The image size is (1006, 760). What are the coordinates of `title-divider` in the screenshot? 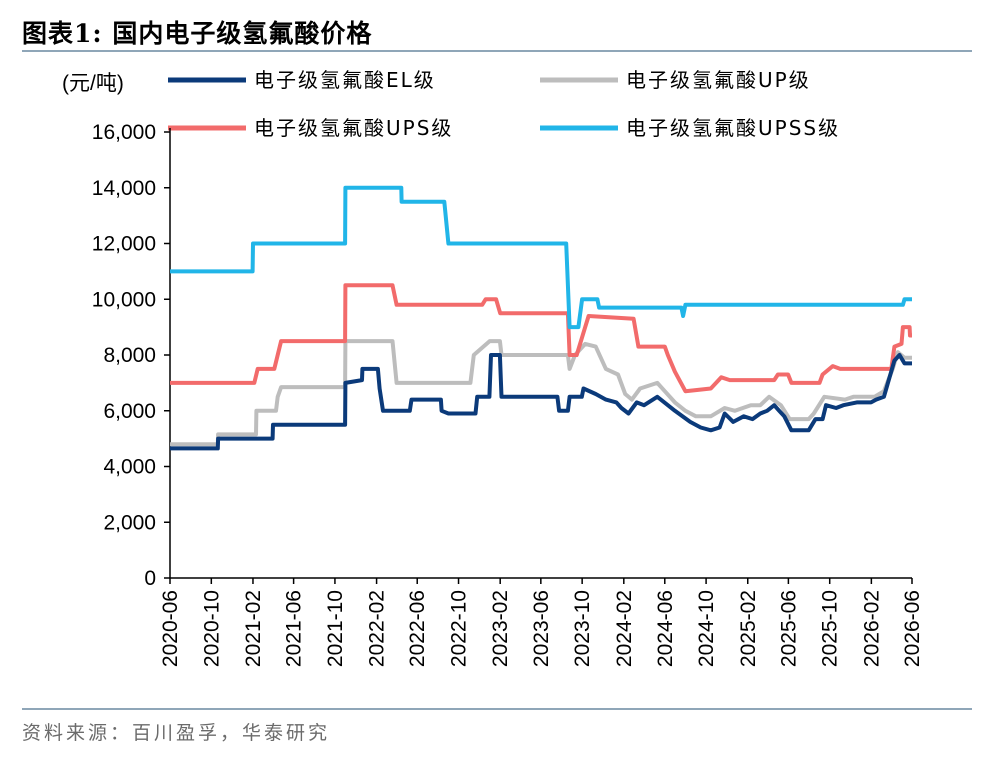 It's located at (497, 51).